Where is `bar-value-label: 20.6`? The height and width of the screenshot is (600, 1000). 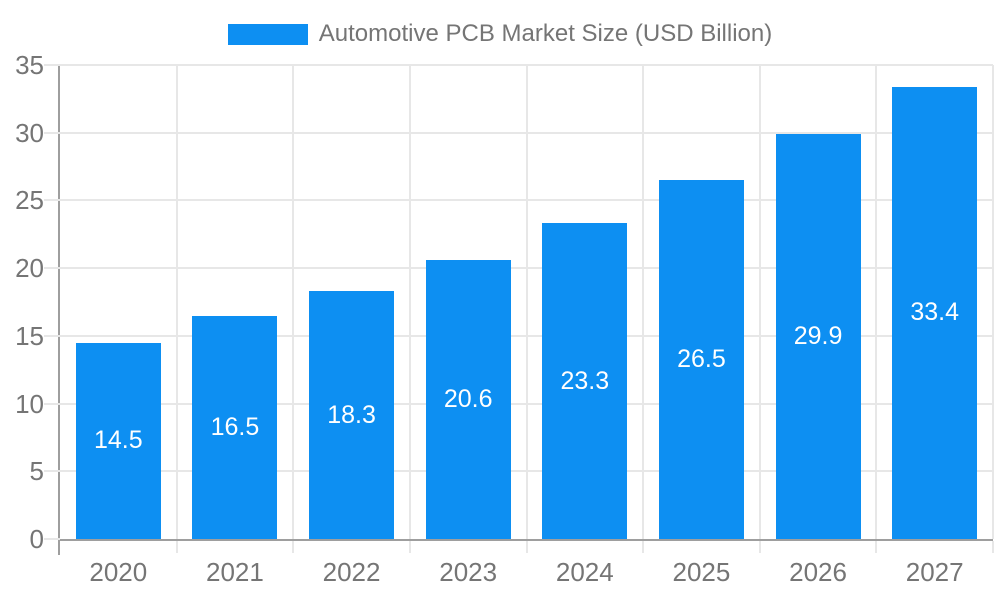
bar-value-label: 20.6 is located at coordinates (468, 399).